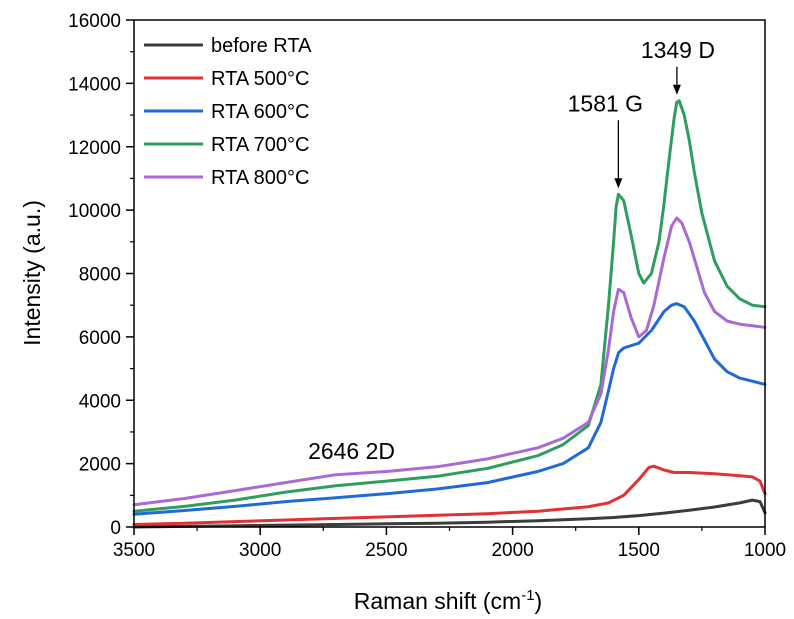 The width and height of the screenshot is (794, 619). Describe the element at coordinates (765, 550) in the screenshot. I see `x-tick-label: 1000` at that location.